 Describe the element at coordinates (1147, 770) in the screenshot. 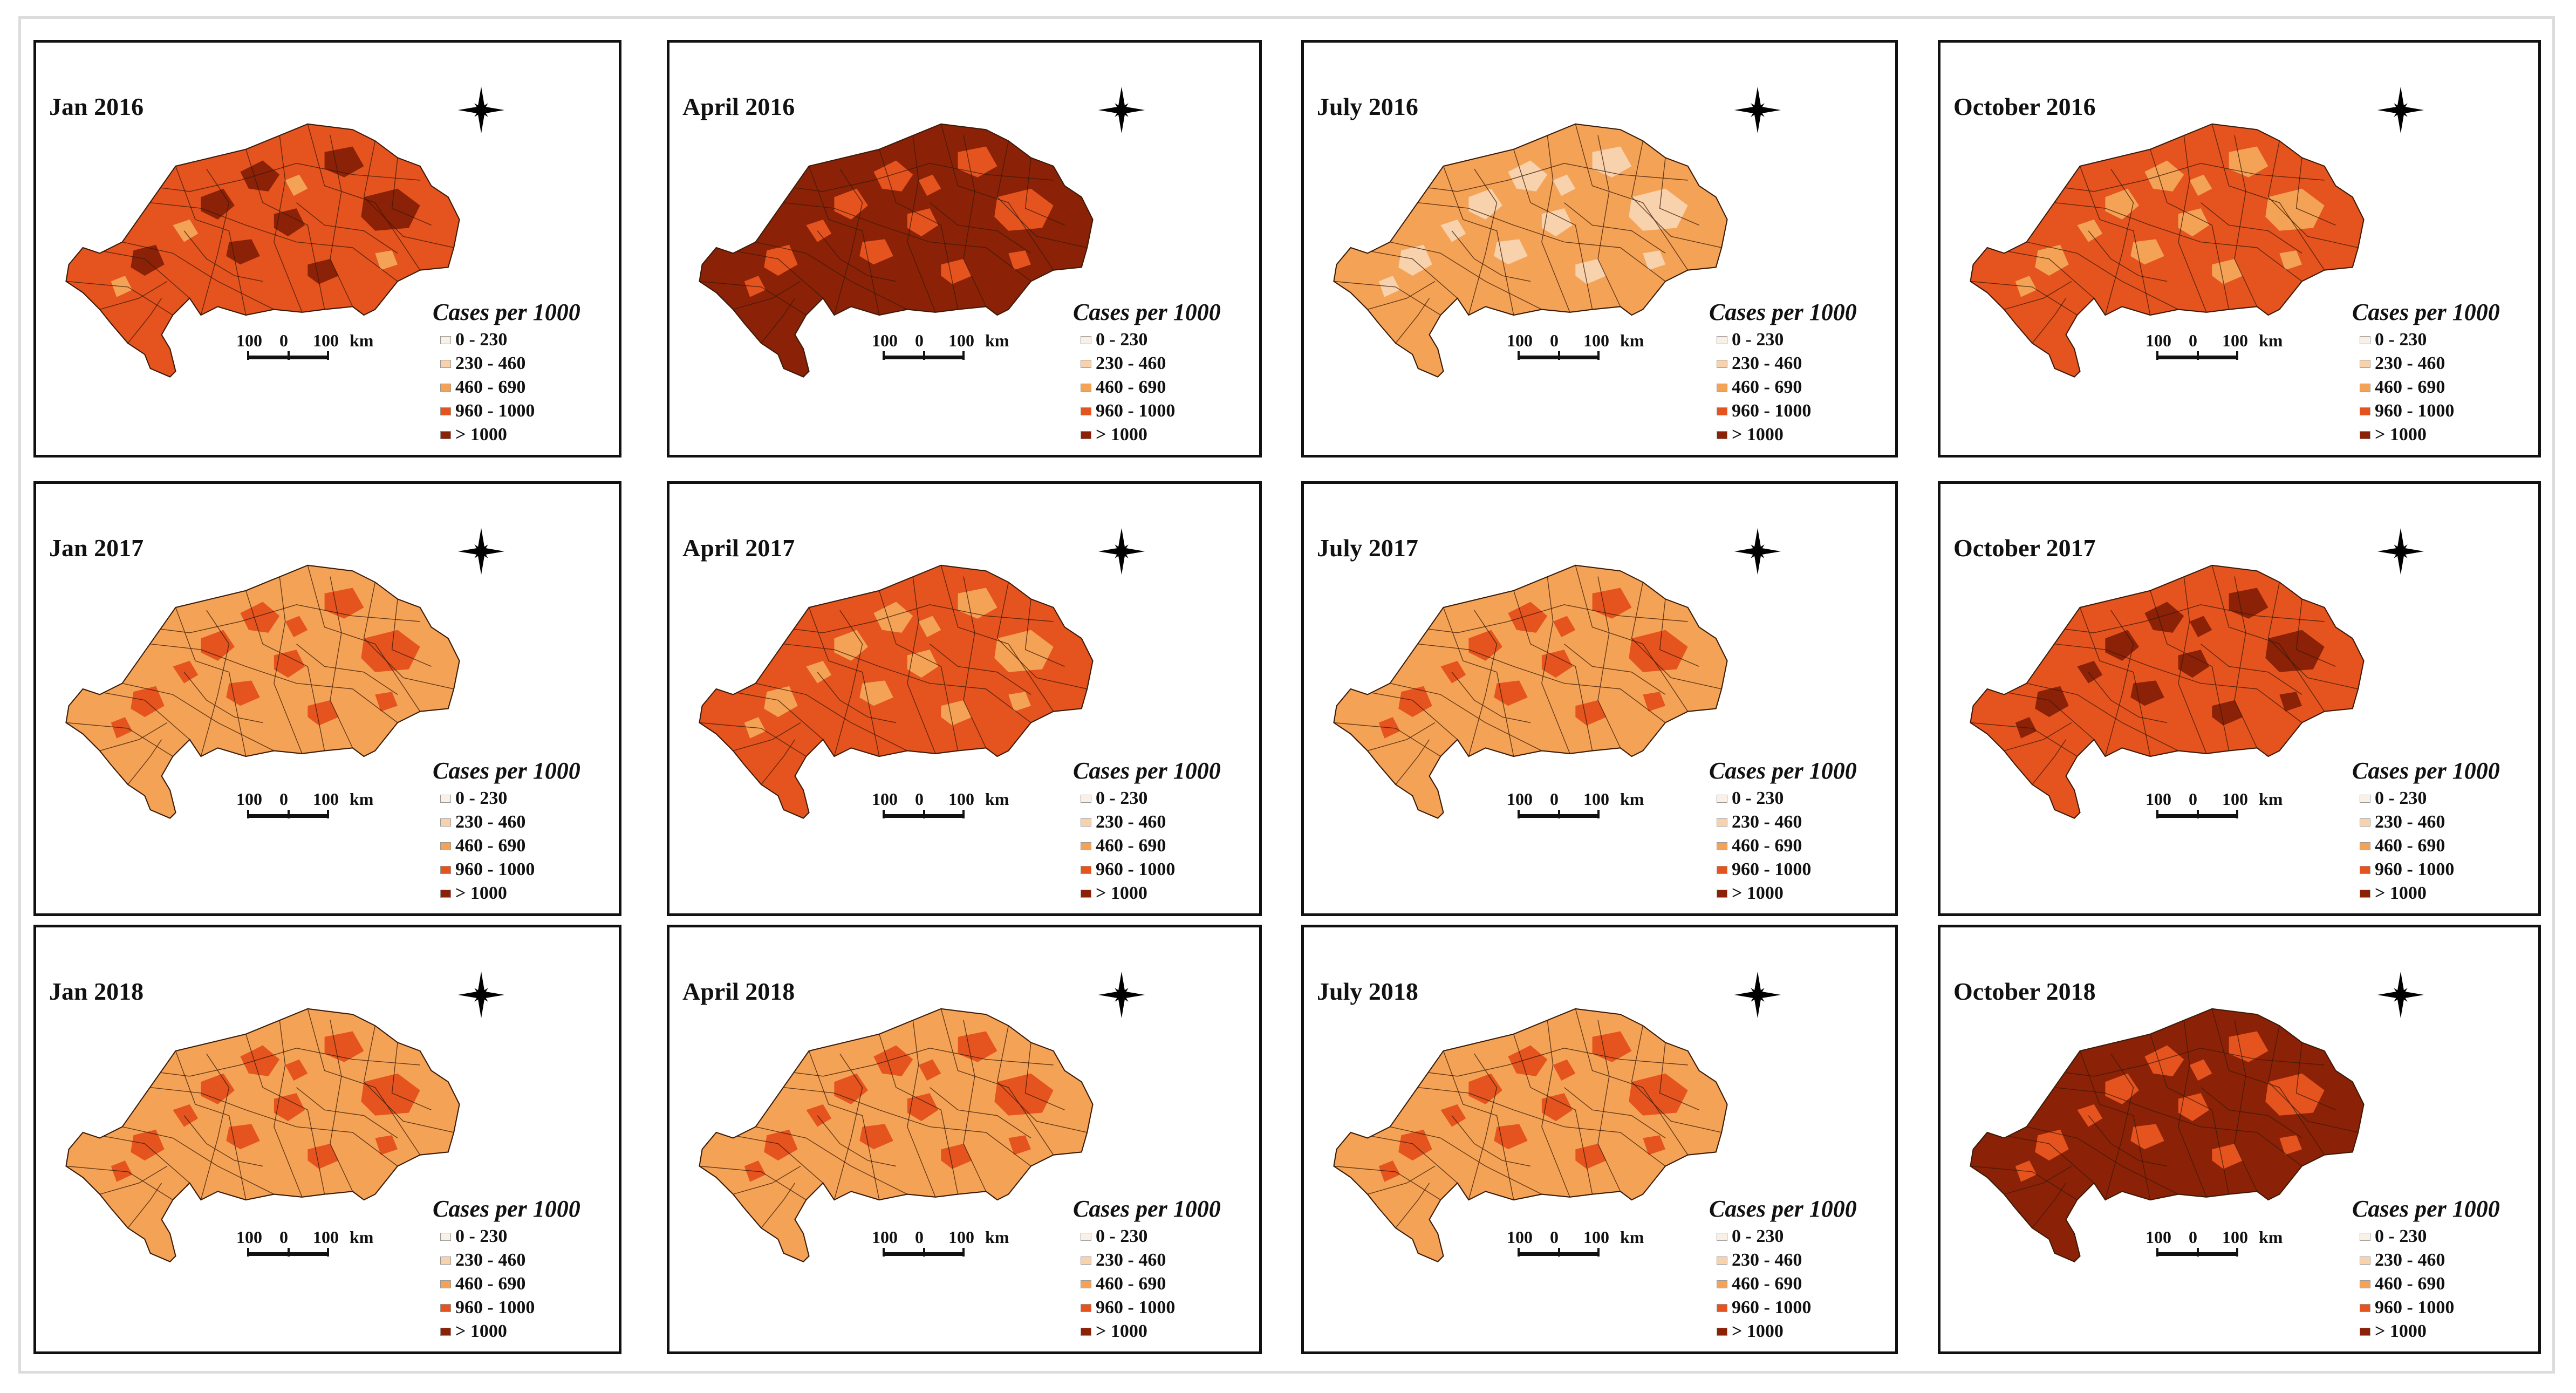

I see `legend-title: Cases per 1000` at that location.